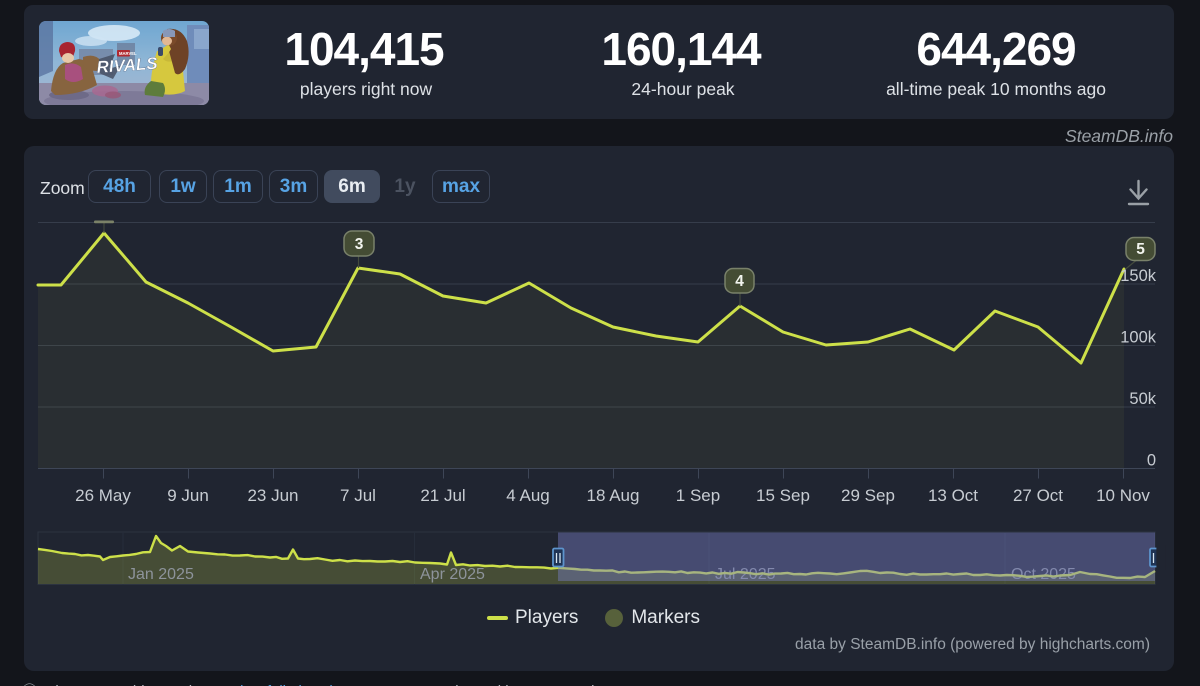 The width and height of the screenshot is (1200, 686). What do you see at coordinates (739, 281) in the screenshot?
I see `svg-text: 4` at bounding box center [739, 281].